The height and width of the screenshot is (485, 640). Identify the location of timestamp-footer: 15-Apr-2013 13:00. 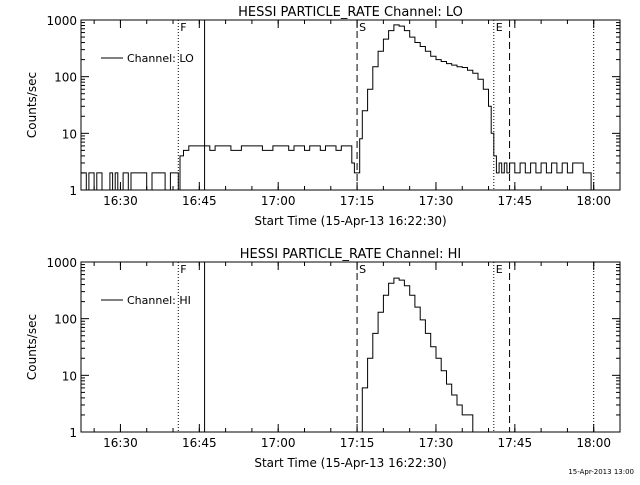
(601, 472).